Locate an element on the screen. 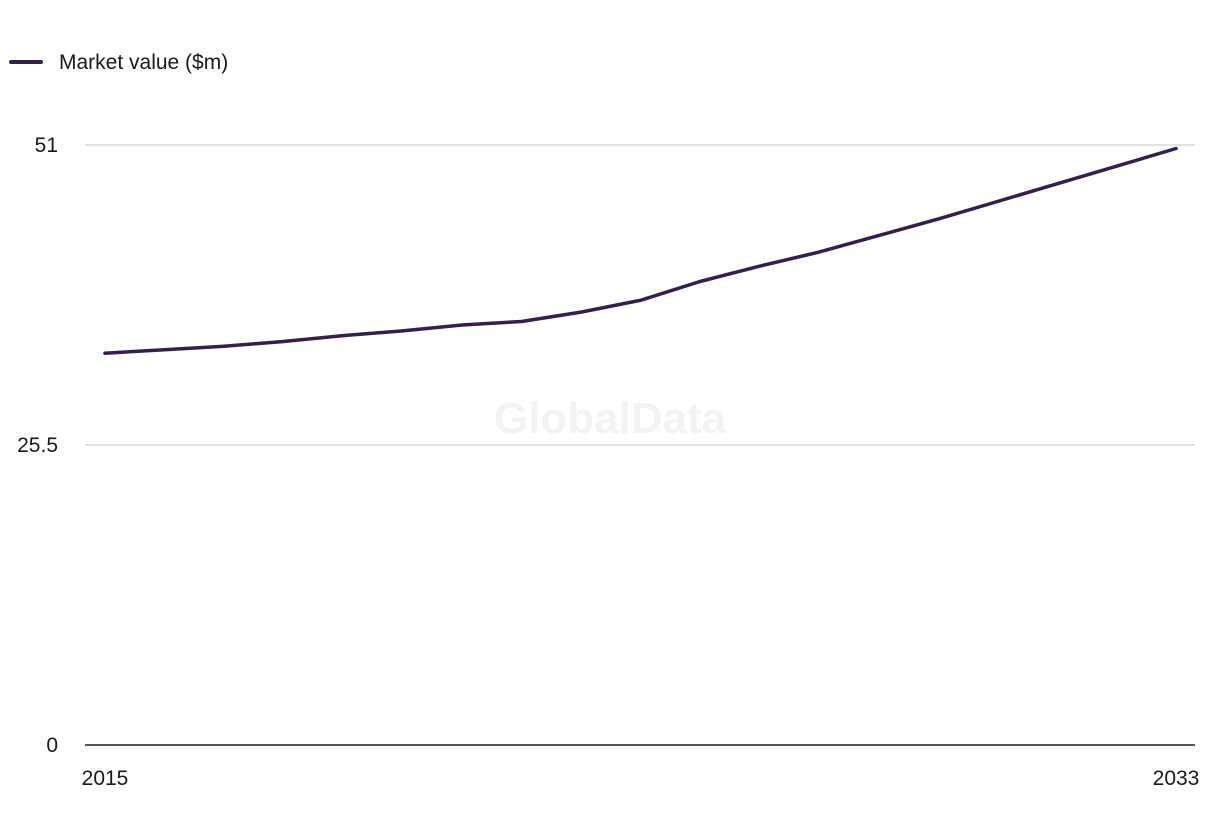 The image size is (1220, 836). data-point-2030 is located at coordinates (997, 201).